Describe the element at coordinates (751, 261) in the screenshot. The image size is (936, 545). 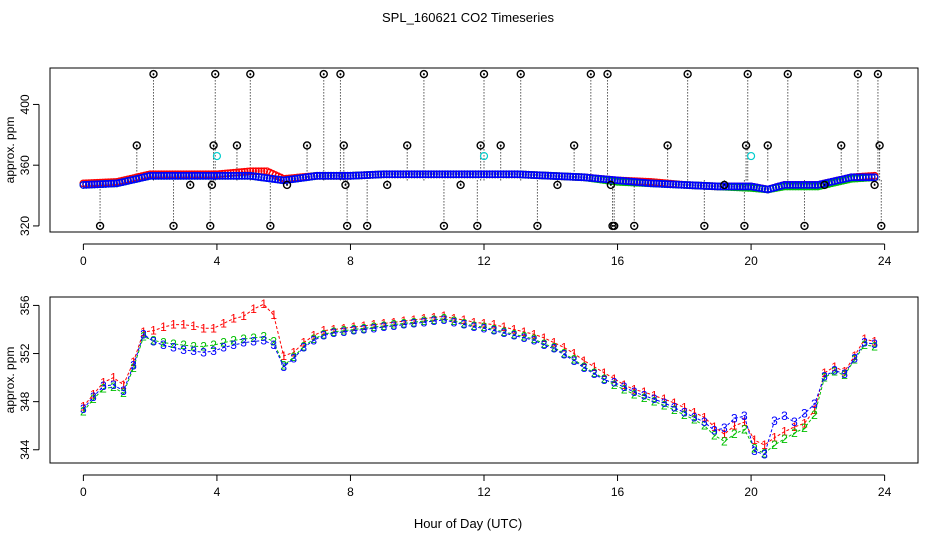
I see `x-tick-label: 20` at that location.